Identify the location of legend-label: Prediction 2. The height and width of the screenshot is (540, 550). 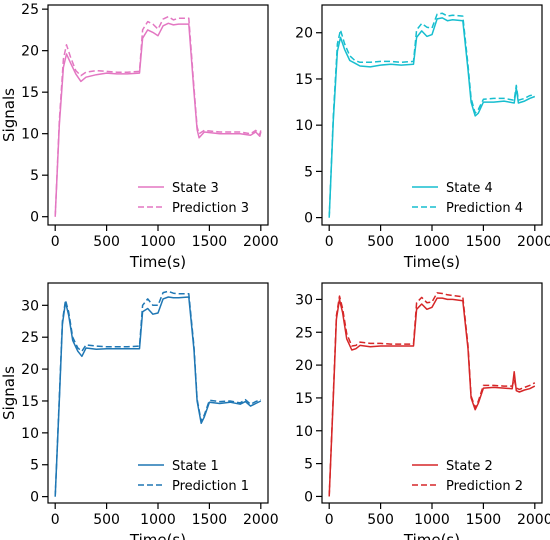
(484, 486).